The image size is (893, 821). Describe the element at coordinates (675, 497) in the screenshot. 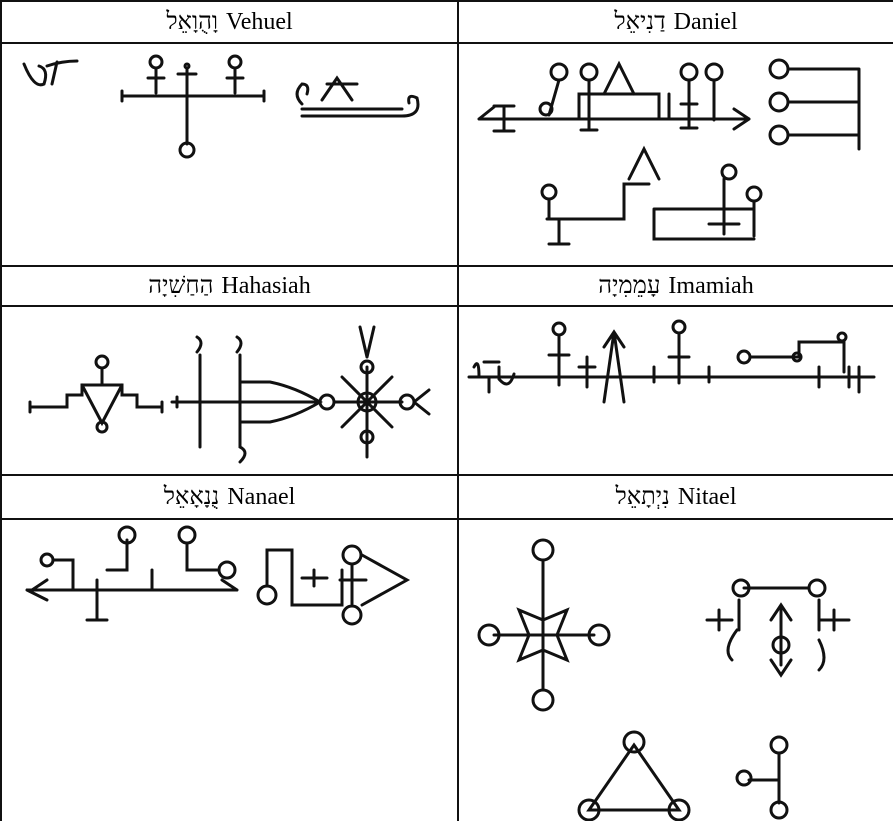

I see `header-cell: נִיְתָאֵל Nitael` at that location.